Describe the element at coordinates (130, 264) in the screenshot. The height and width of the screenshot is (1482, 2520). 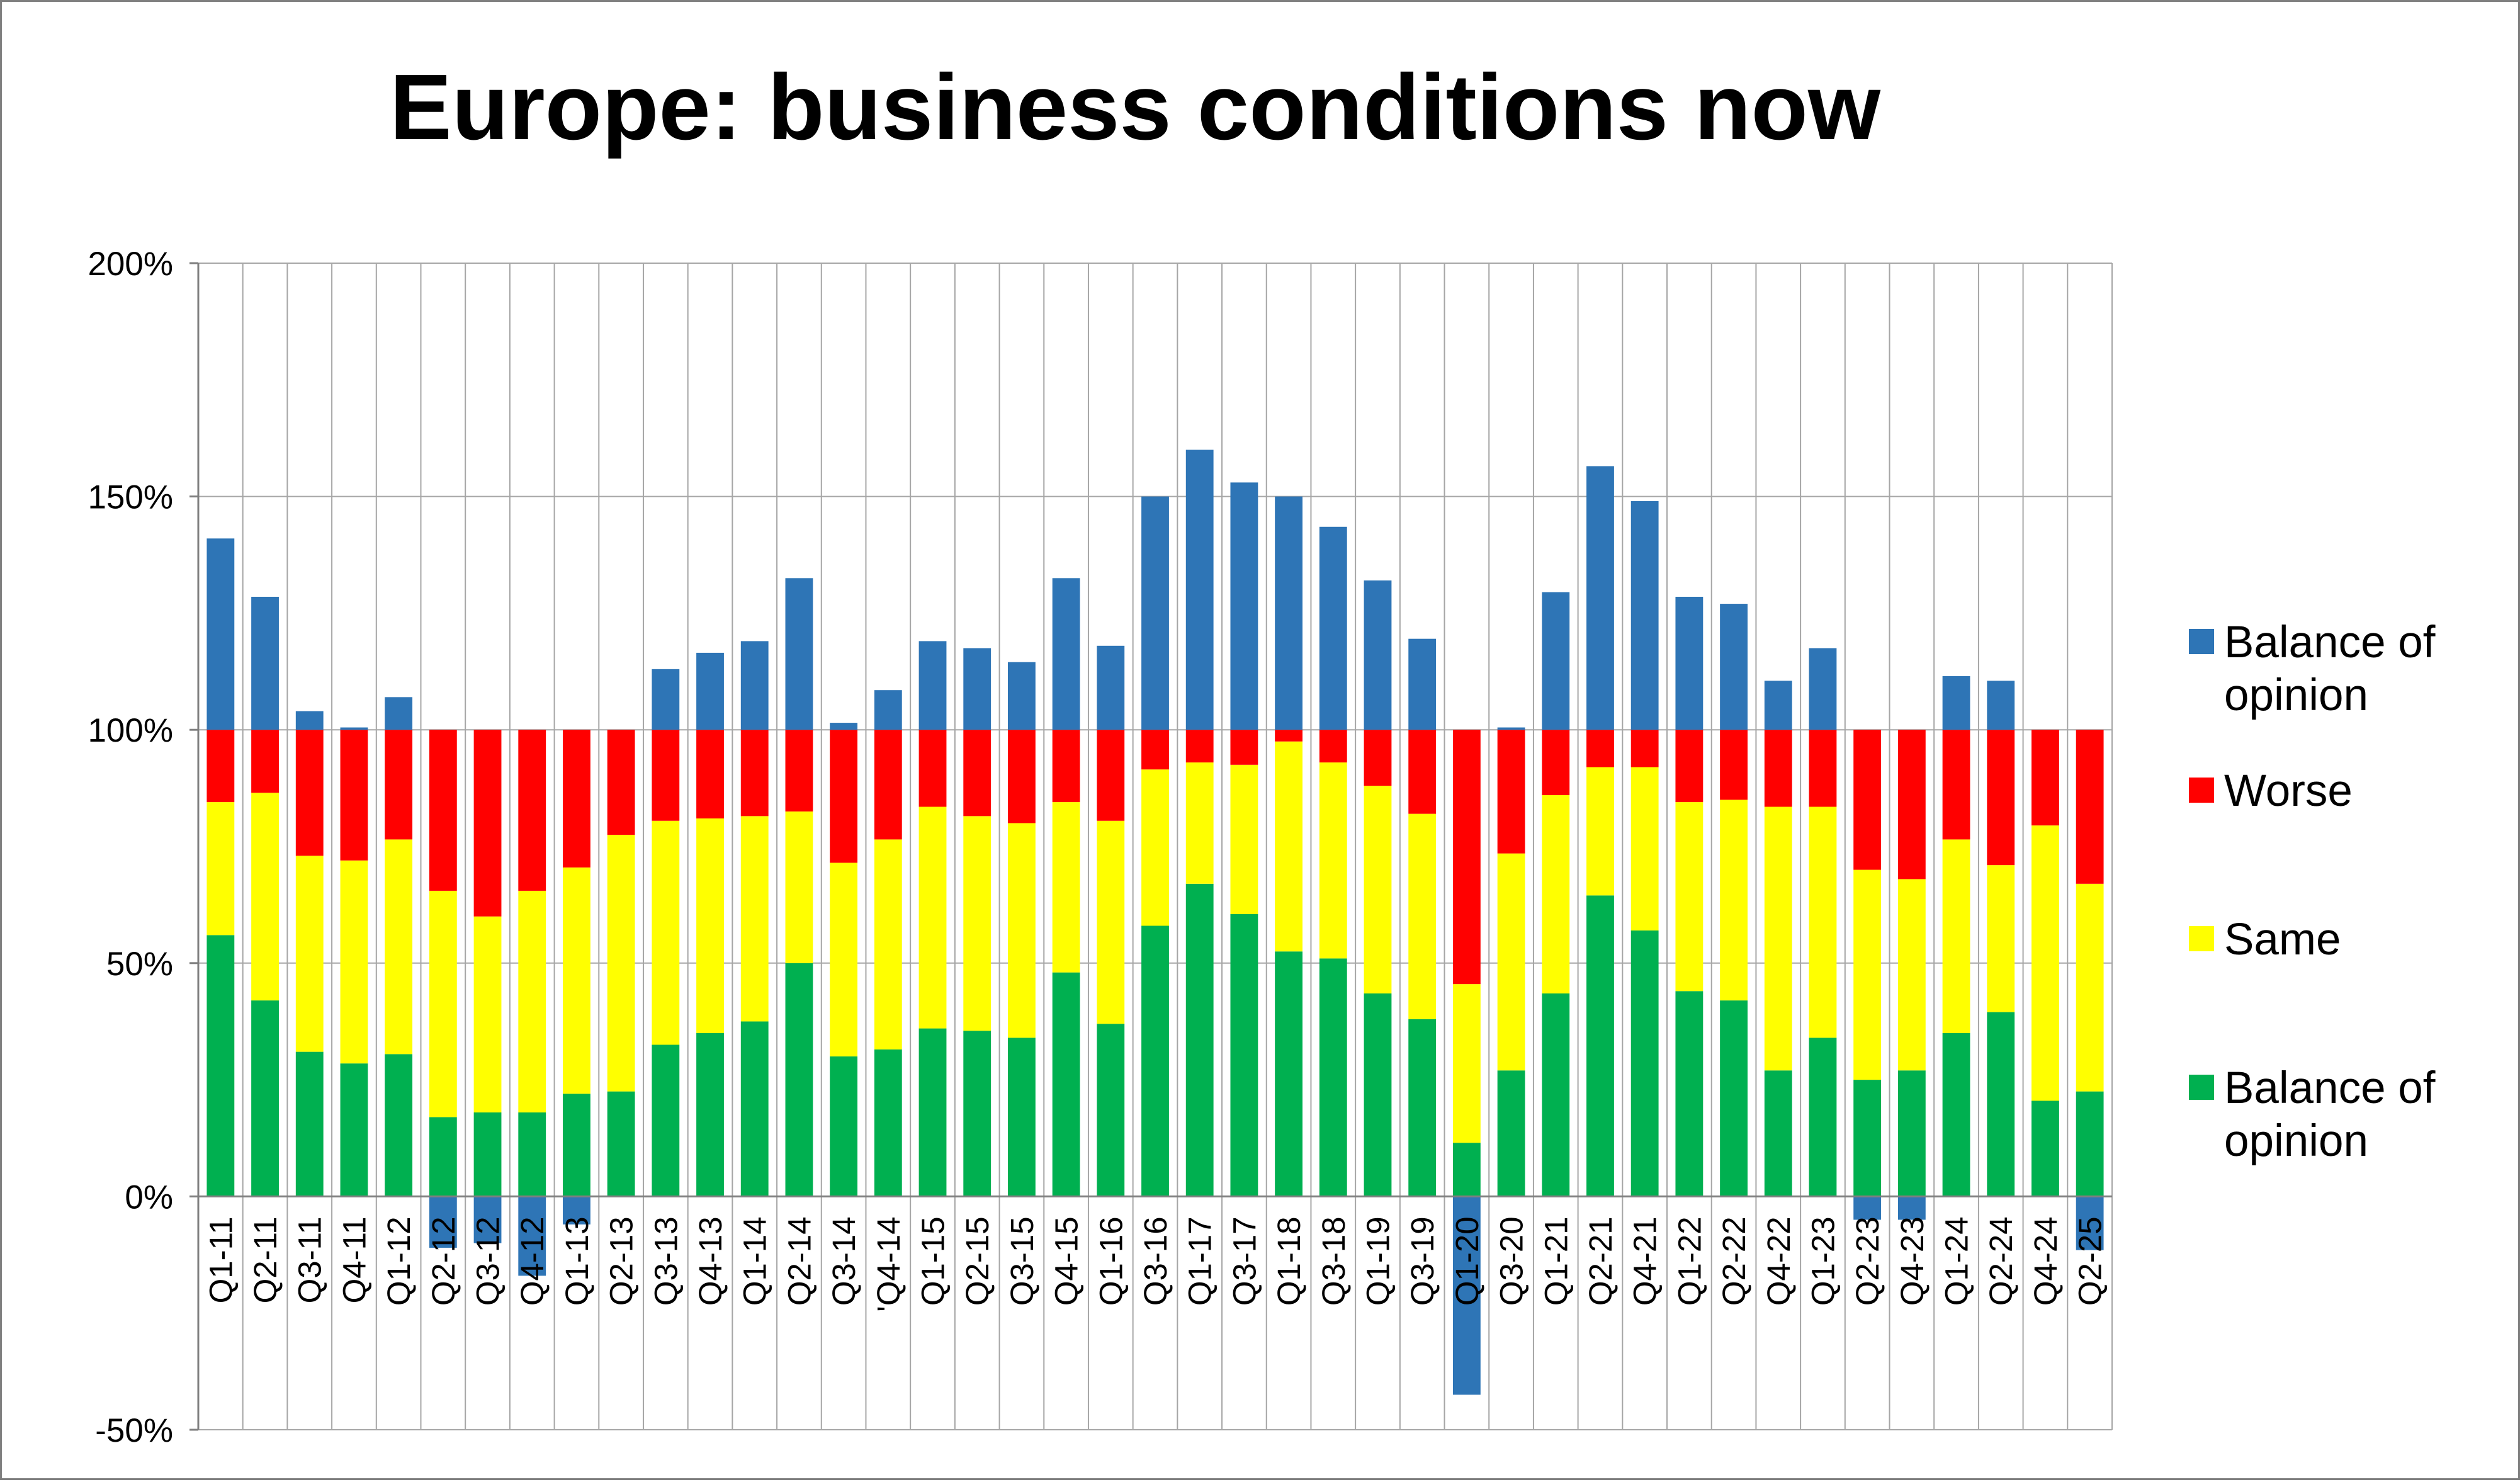
I see `y-tick-label: 200%` at that location.